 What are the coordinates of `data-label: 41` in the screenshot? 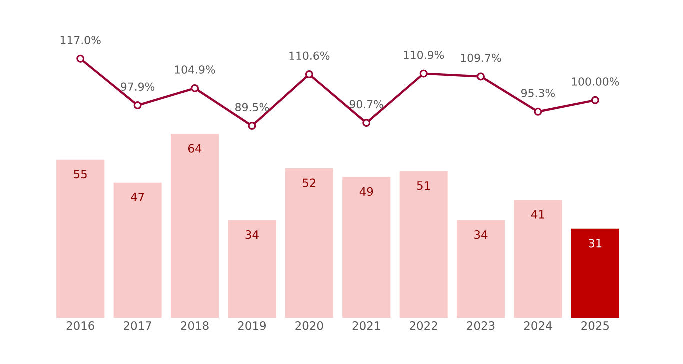 It's located at (537, 214).